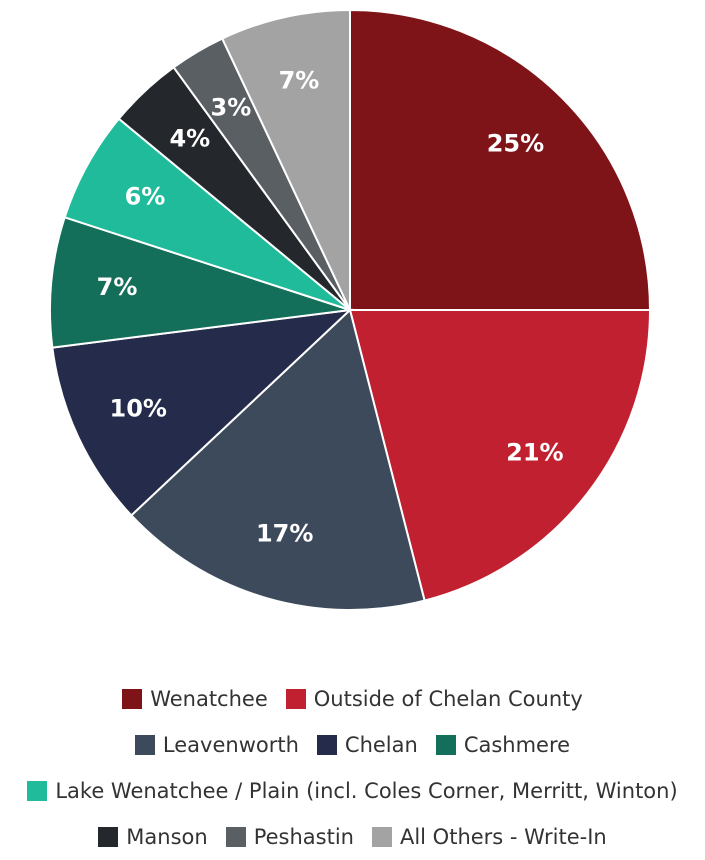 The image size is (705, 860). What do you see at coordinates (145, 196) in the screenshot?
I see `value-label: 6%` at bounding box center [145, 196].